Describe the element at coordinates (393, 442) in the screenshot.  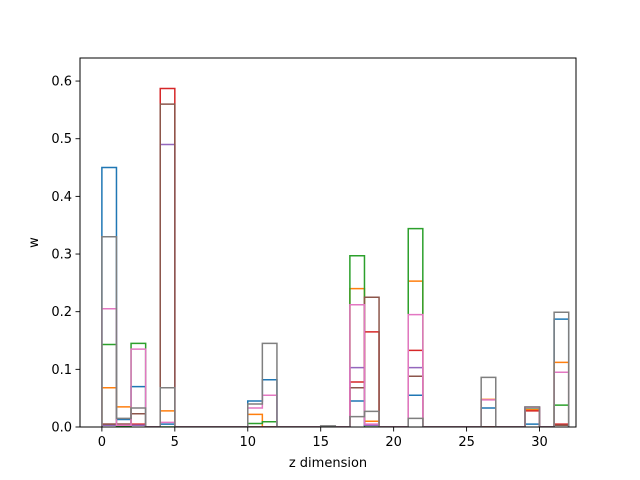
I see `x-tick-label: 20` at that location.